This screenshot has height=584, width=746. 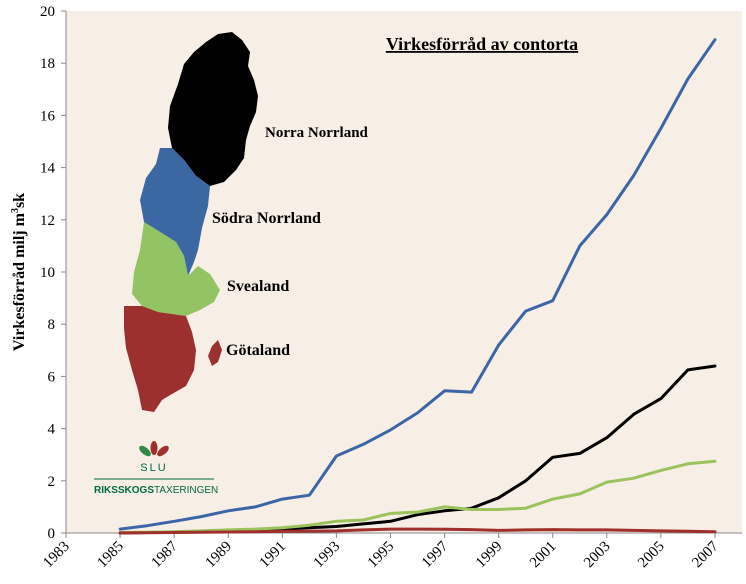 I want to click on slu-abbr: SLU, so click(x=153, y=468).